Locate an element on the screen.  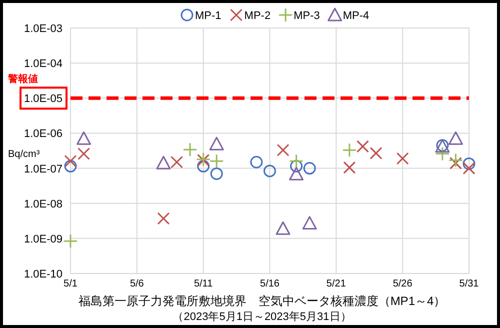
y-tick-label: 1.0E-07 is located at coordinates (43, 169).